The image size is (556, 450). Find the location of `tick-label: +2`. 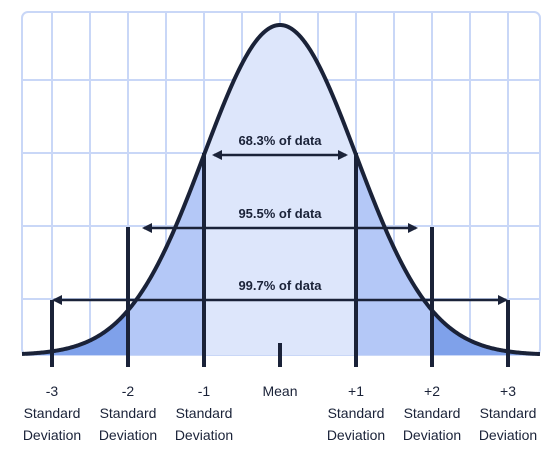

tick-label: +2 is located at coordinates (432, 391).